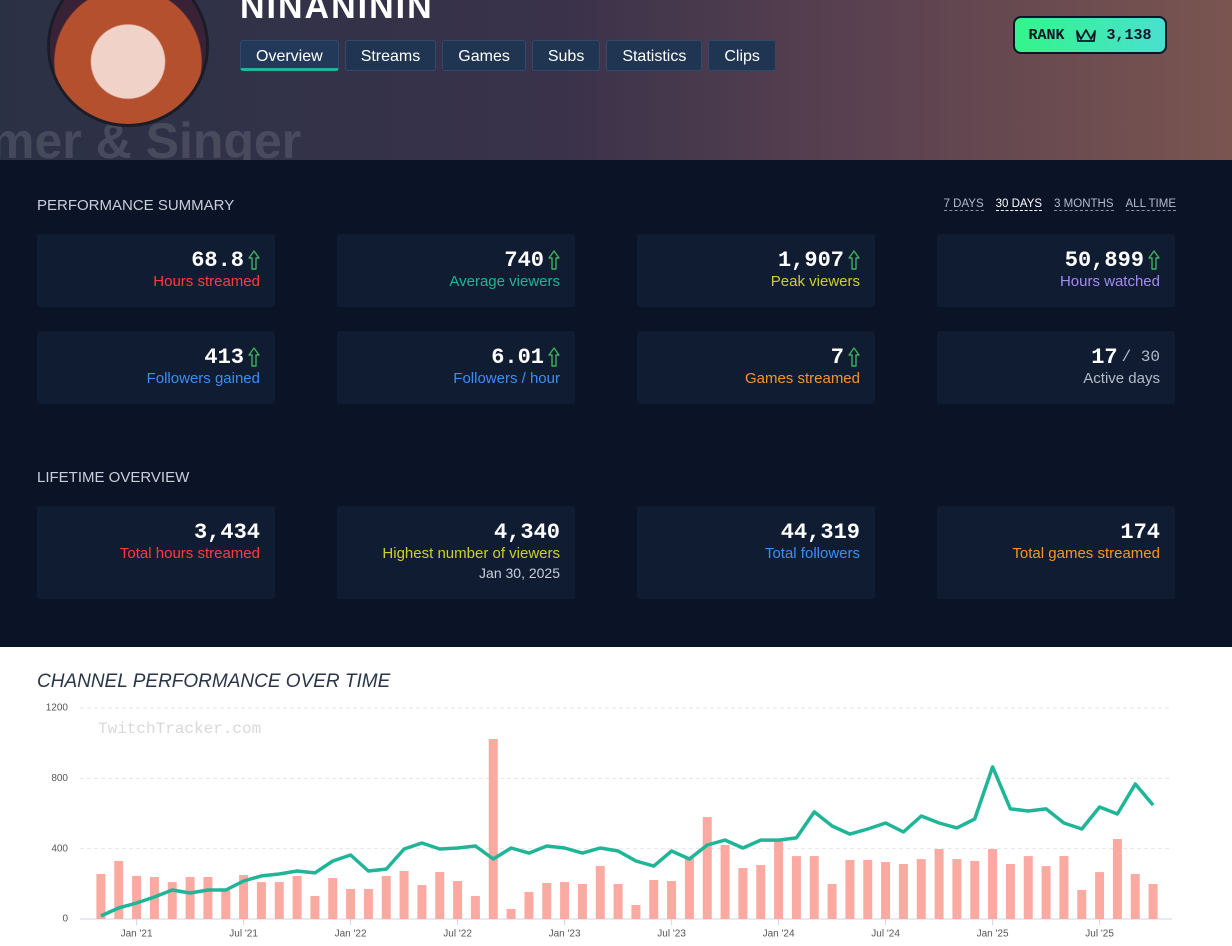  What do you see at coordinates (820, 532) in the screenshot?
I see `stat-value: 44,319` at bounding box center [820, 532].